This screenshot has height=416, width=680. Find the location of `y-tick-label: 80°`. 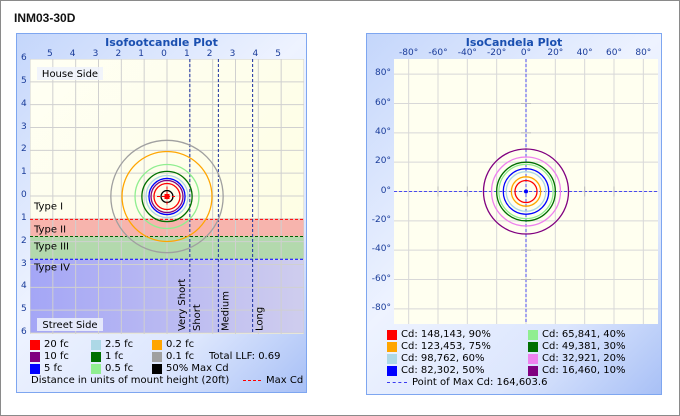

y-tick-label: 80° is located at coordinates (383, 73).